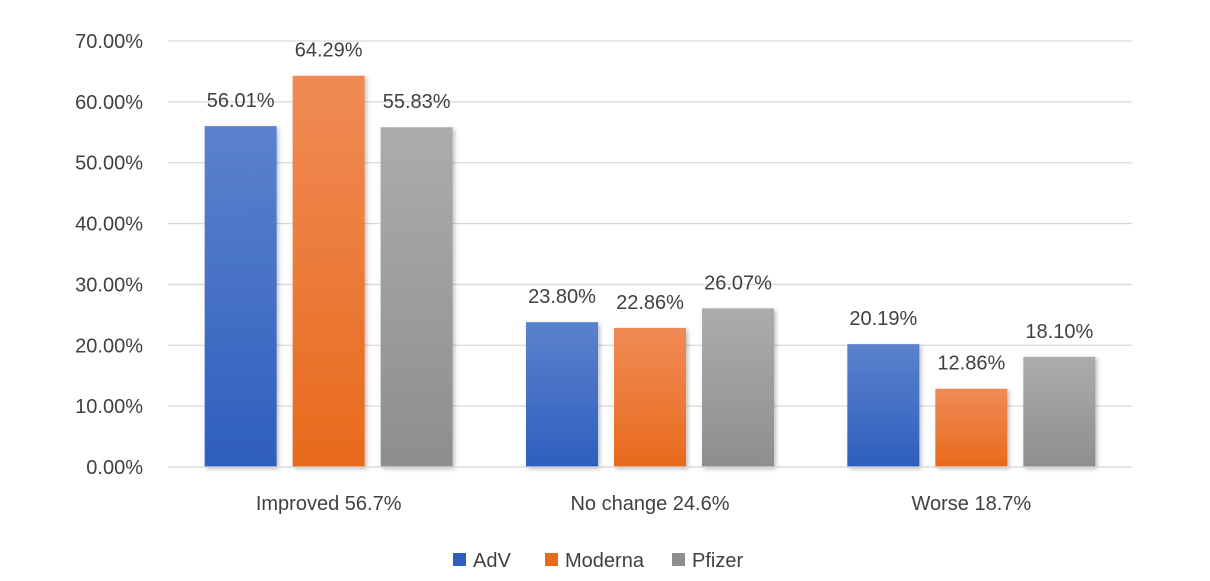  What do you see at coordinates (329, 51) in the screenshot?
I see `data-label: 64.29%` at bounding box center [329, 51].